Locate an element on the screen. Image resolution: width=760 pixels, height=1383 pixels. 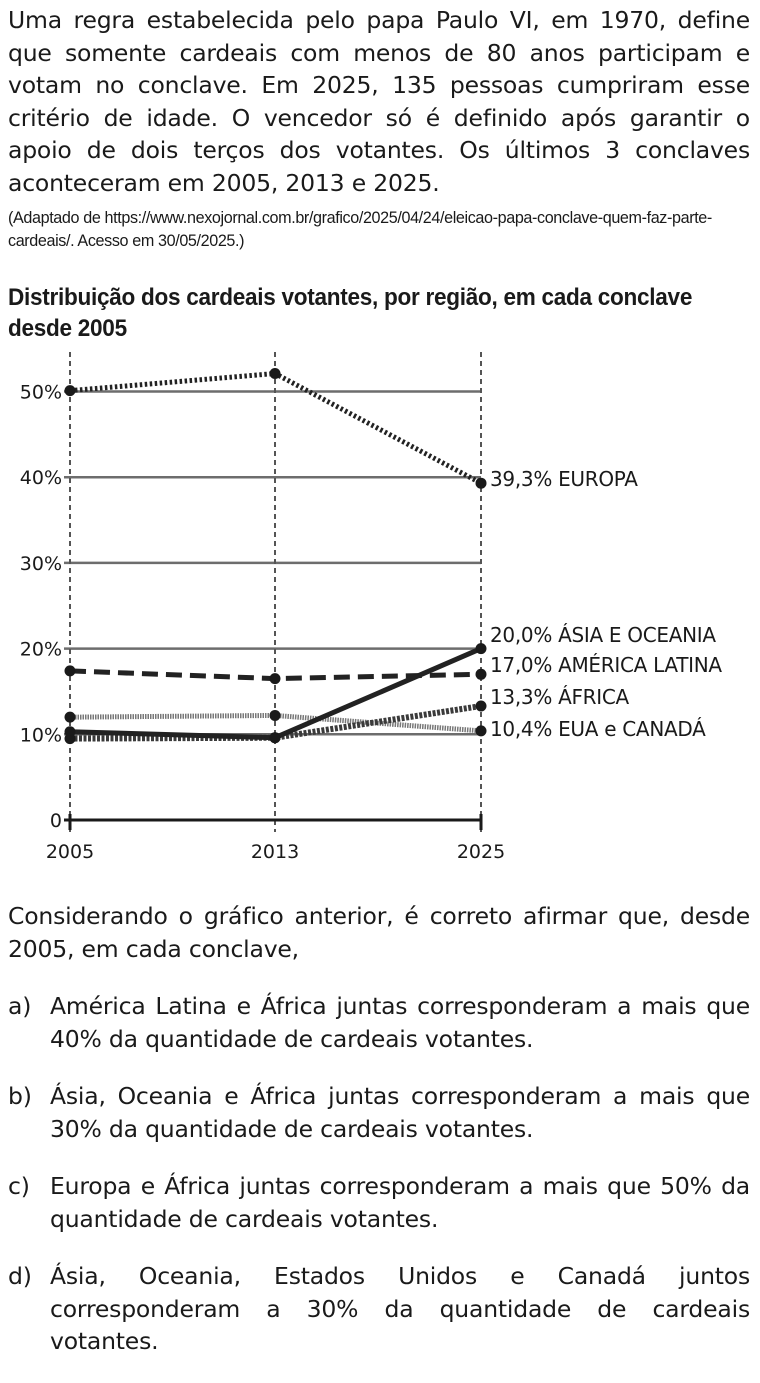
x-tick-label: 2005 is located at coordinates (70, 852).